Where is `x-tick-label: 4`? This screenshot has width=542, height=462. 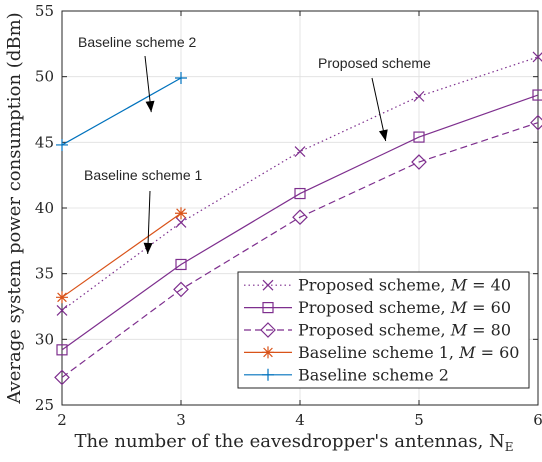
x-tick-label: 4 is located at coordinates (300, 420).